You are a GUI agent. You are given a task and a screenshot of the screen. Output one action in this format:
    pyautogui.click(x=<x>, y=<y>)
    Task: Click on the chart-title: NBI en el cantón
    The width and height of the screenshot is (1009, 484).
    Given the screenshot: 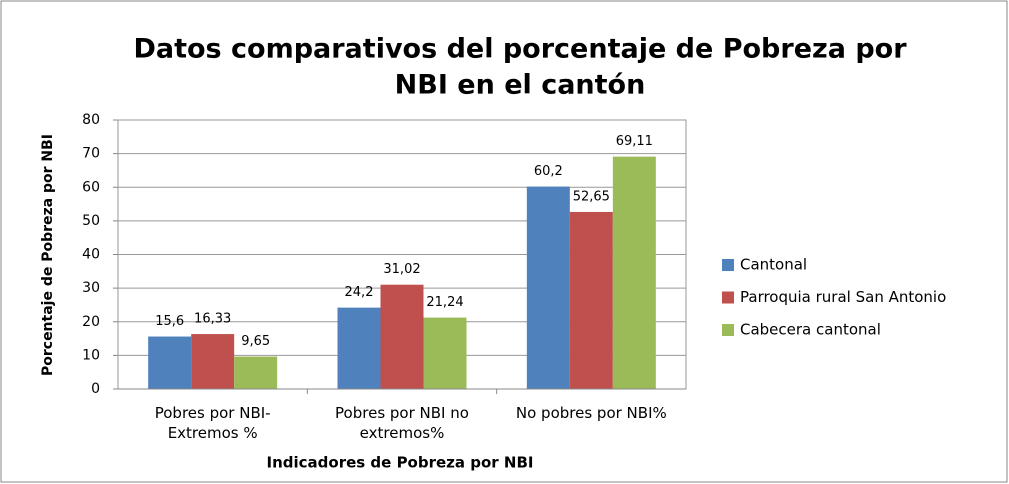 What is the action you would take?
    pyautogui.click(x=520, y=85)
    